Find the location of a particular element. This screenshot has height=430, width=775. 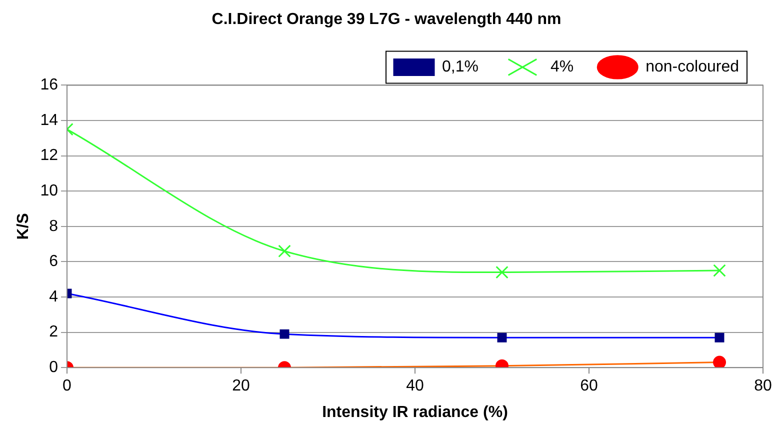

x-tick-label: 80 is located at coordinates (763, 386).